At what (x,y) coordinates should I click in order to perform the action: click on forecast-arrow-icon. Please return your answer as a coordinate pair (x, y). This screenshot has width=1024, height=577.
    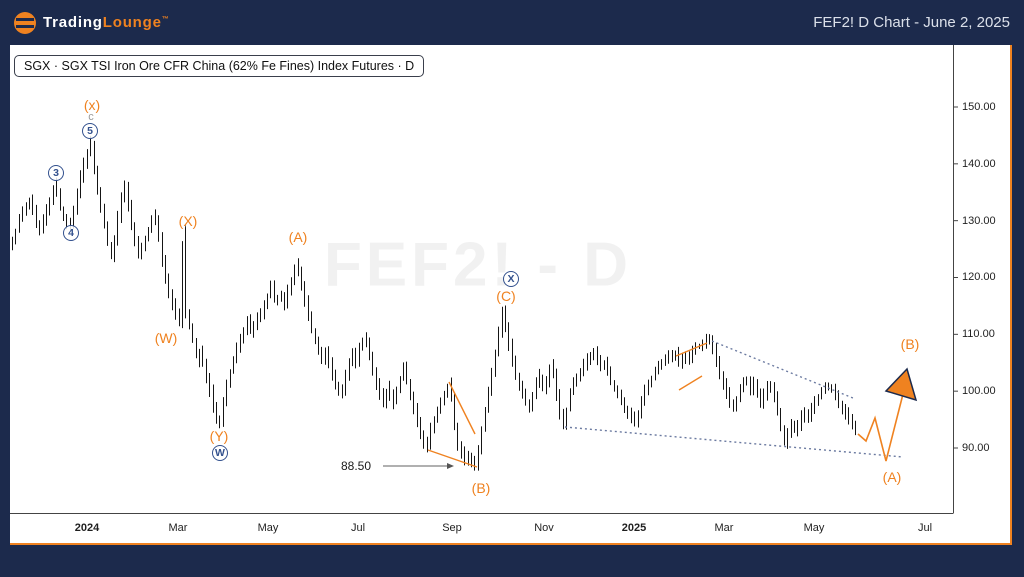
    Looking at the image, I should click on (901, 384).